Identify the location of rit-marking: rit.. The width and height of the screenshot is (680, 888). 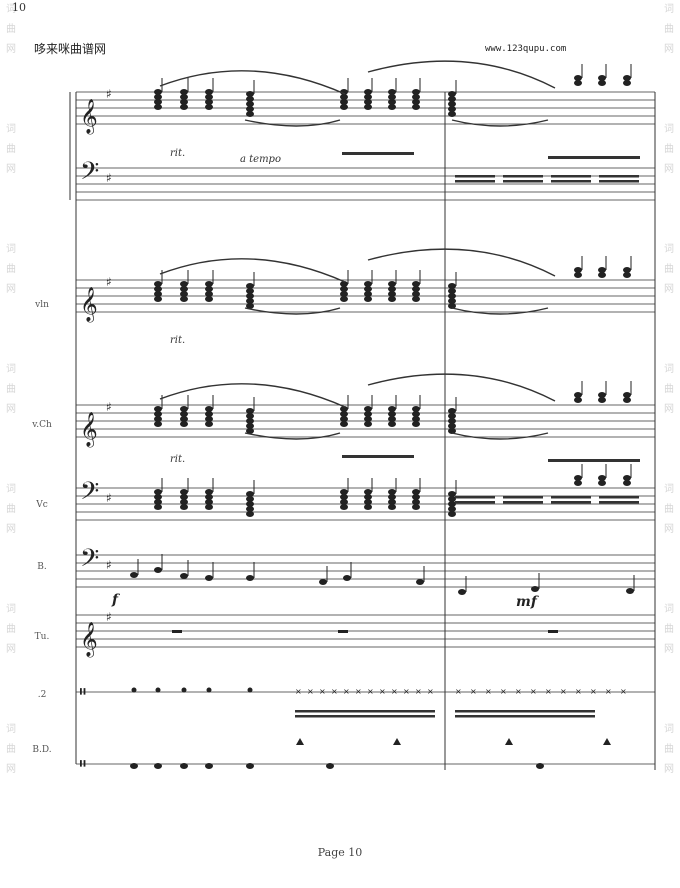
(178, 340).